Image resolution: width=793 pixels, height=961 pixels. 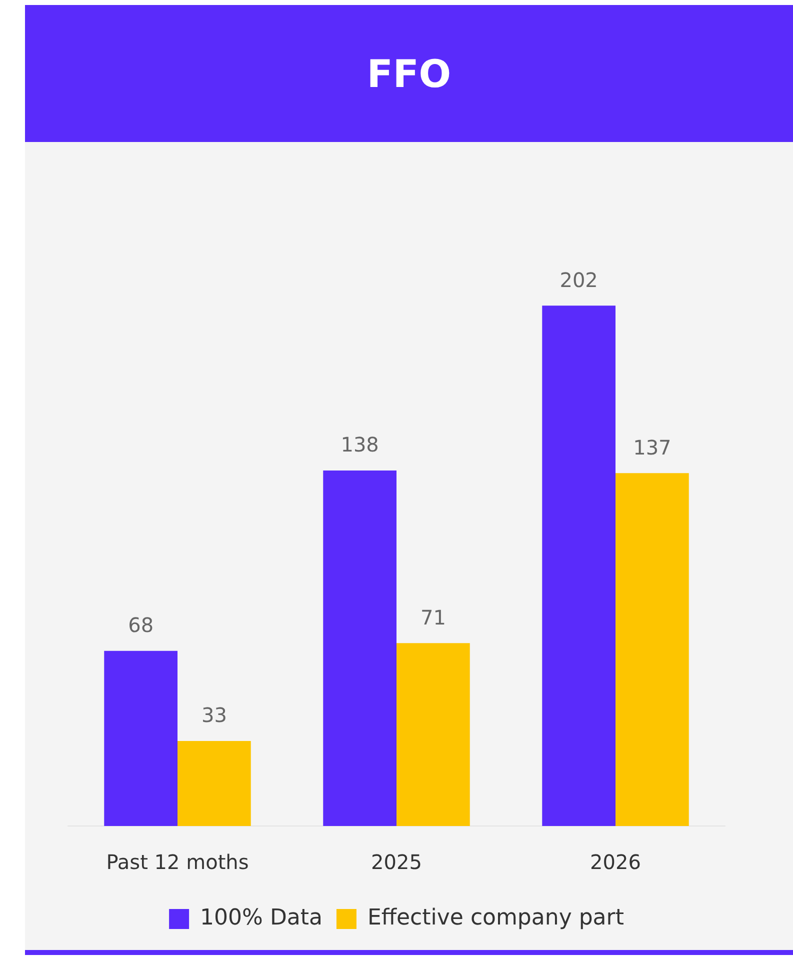 What do you see at coordinates (579, 280) in the screenshot?
I see `data-label: 202` at bounding box center [579, 280].